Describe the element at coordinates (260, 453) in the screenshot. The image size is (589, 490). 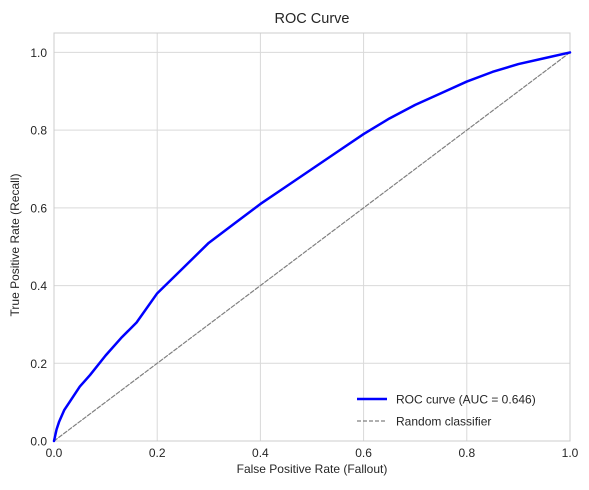
I see `x-tick-label: 0.4` at that location.